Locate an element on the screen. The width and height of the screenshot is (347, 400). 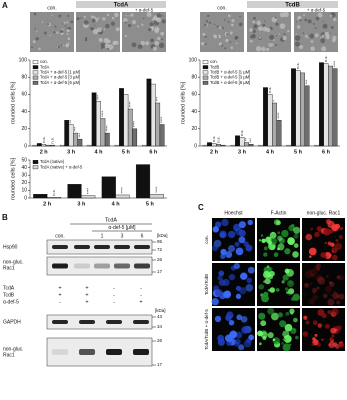
x-tick-label: 4 h is located at coordinates (270, 152).